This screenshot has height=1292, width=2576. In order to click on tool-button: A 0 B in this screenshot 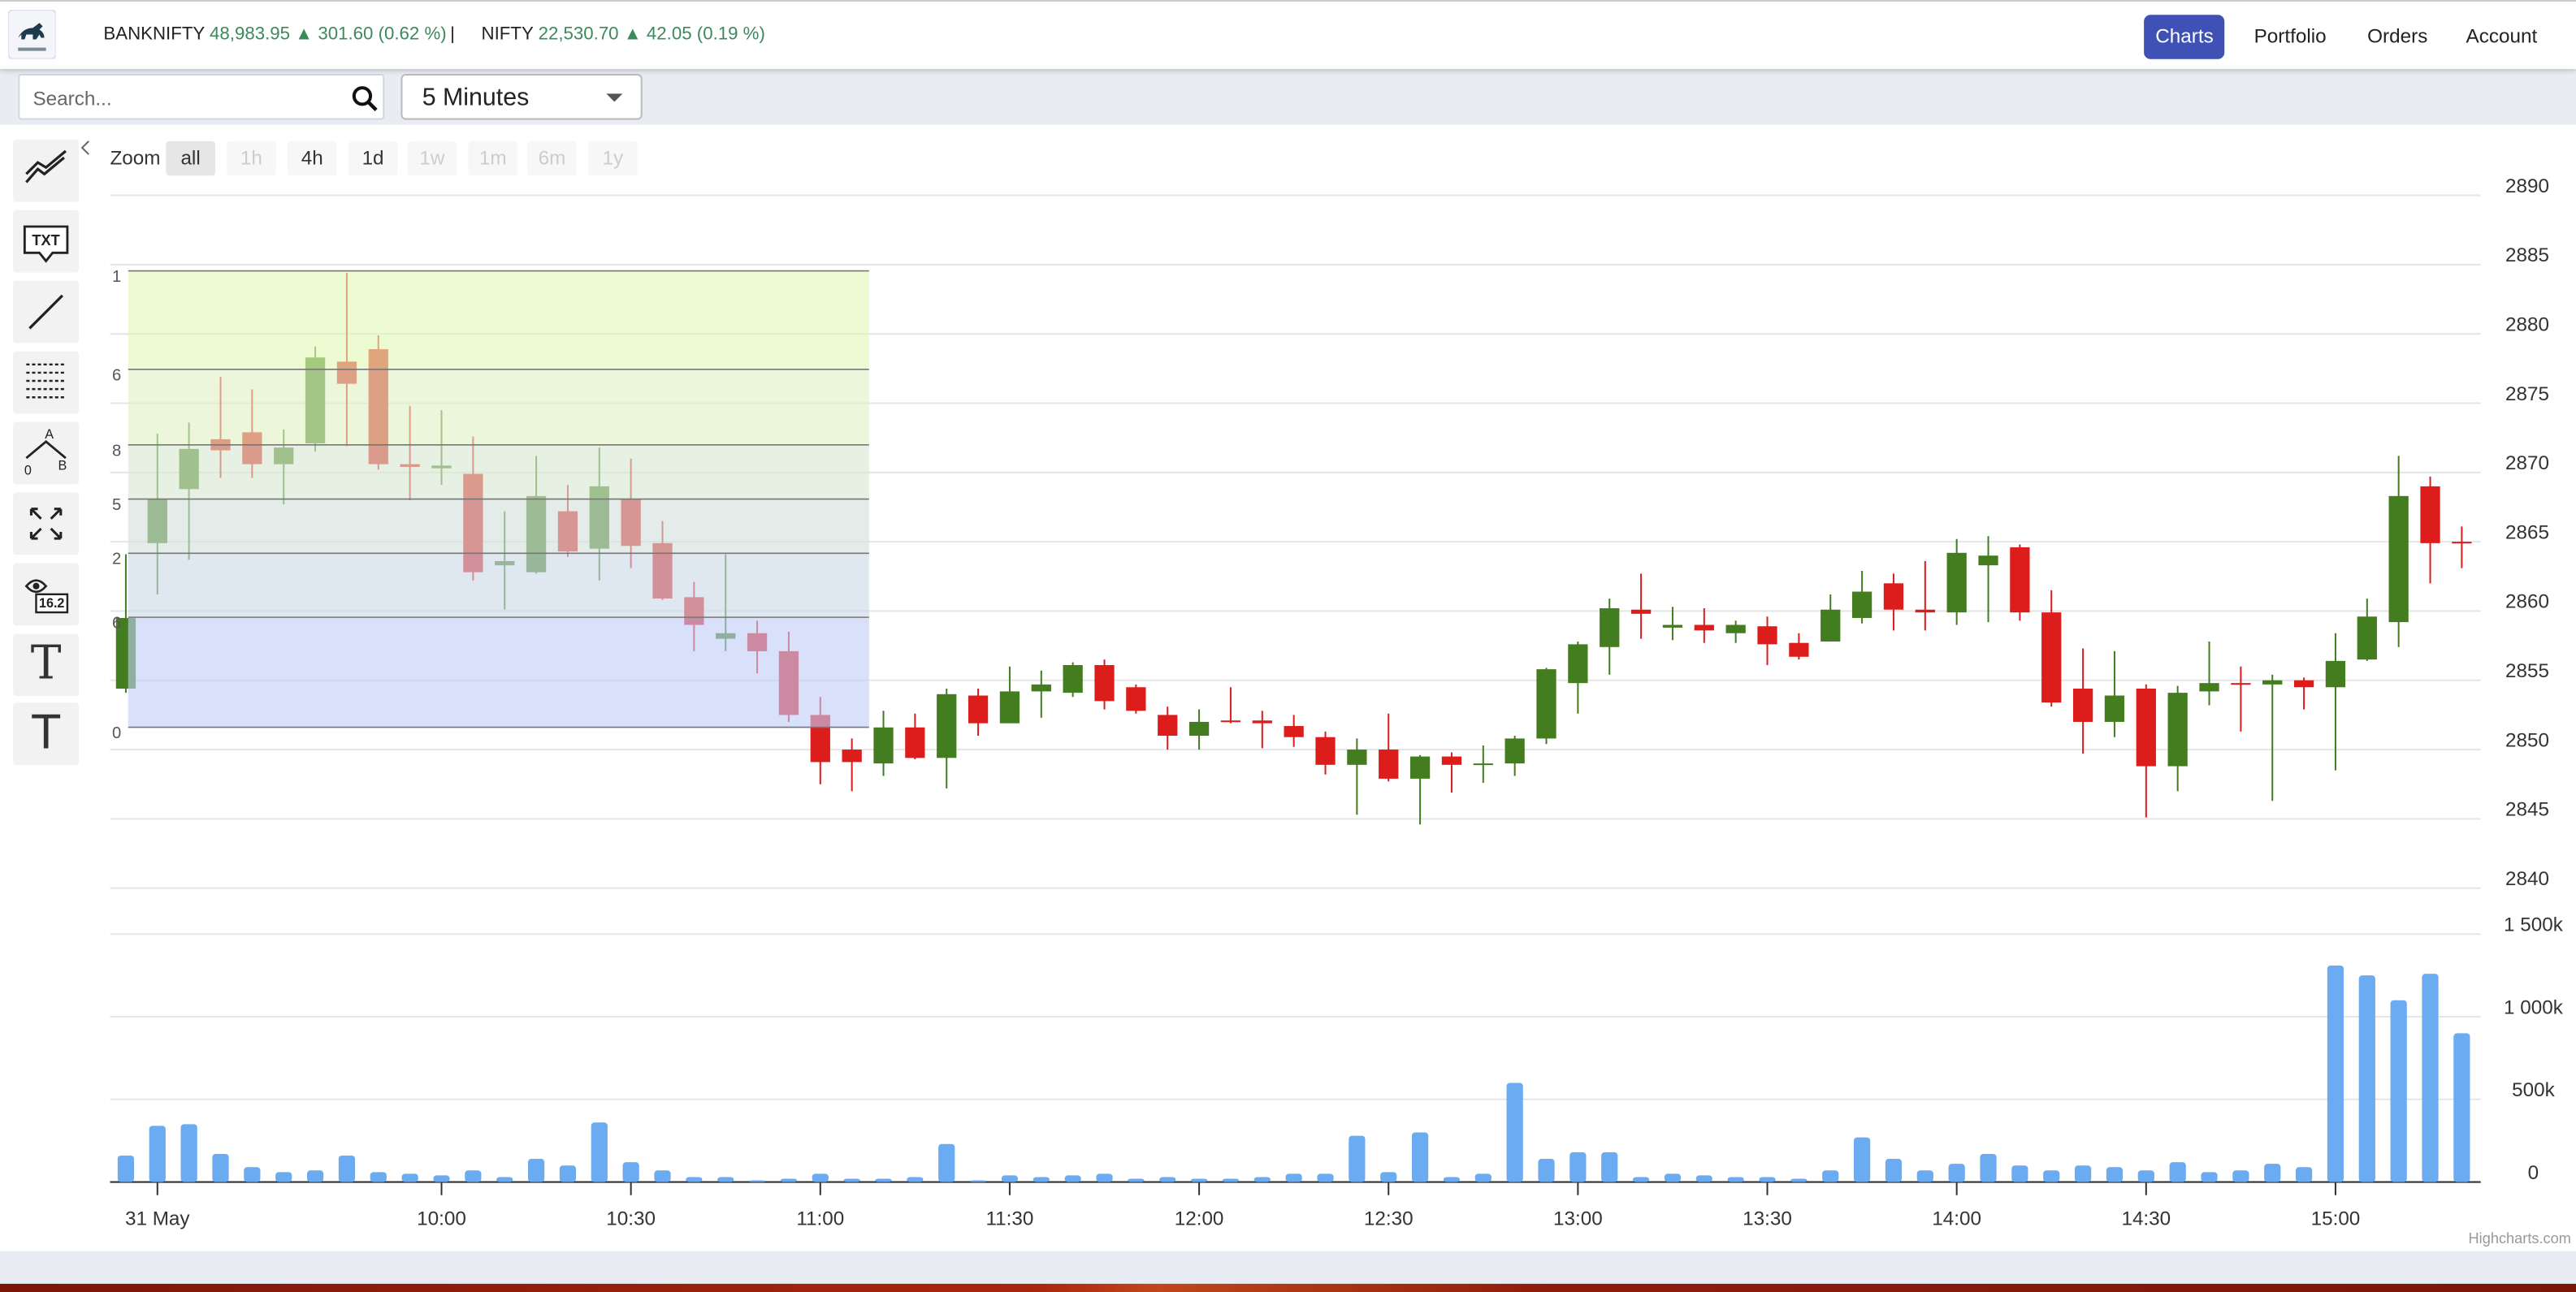, I will do `click(46, 453)`.